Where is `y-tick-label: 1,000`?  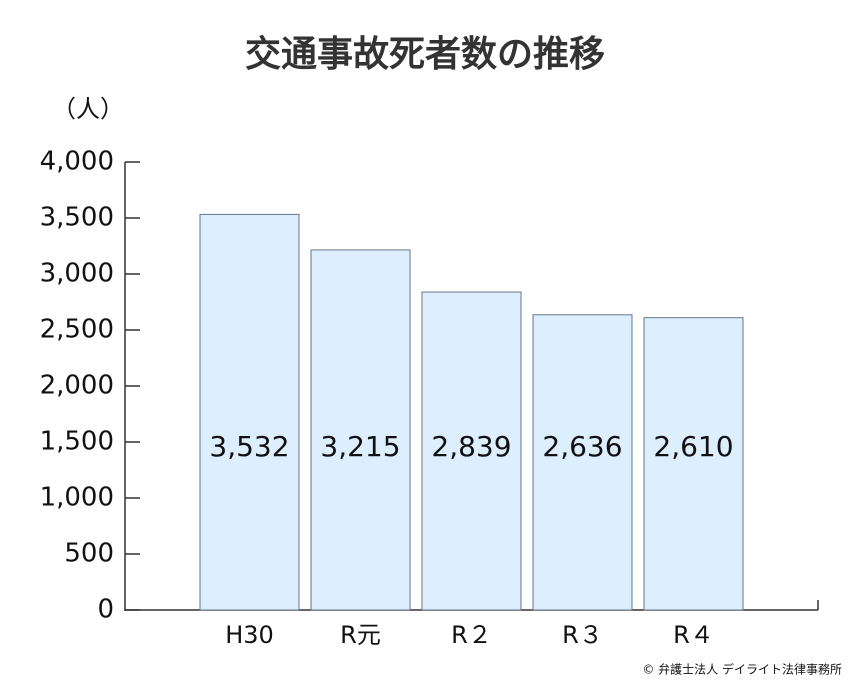
y-tick-label: 1,000 is located at coordinates (77, 498).